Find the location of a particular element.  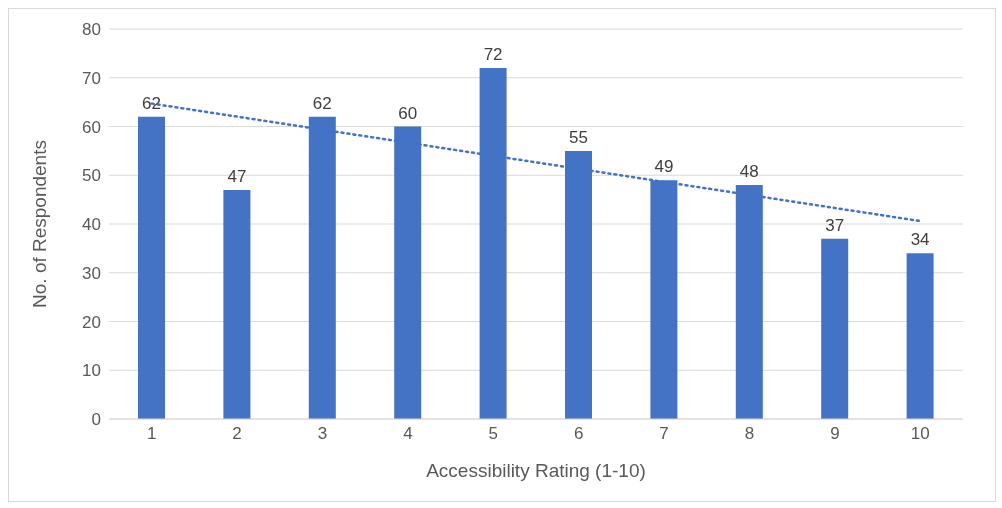

x-tick-label: 9 is located at coordinates (835, 434).